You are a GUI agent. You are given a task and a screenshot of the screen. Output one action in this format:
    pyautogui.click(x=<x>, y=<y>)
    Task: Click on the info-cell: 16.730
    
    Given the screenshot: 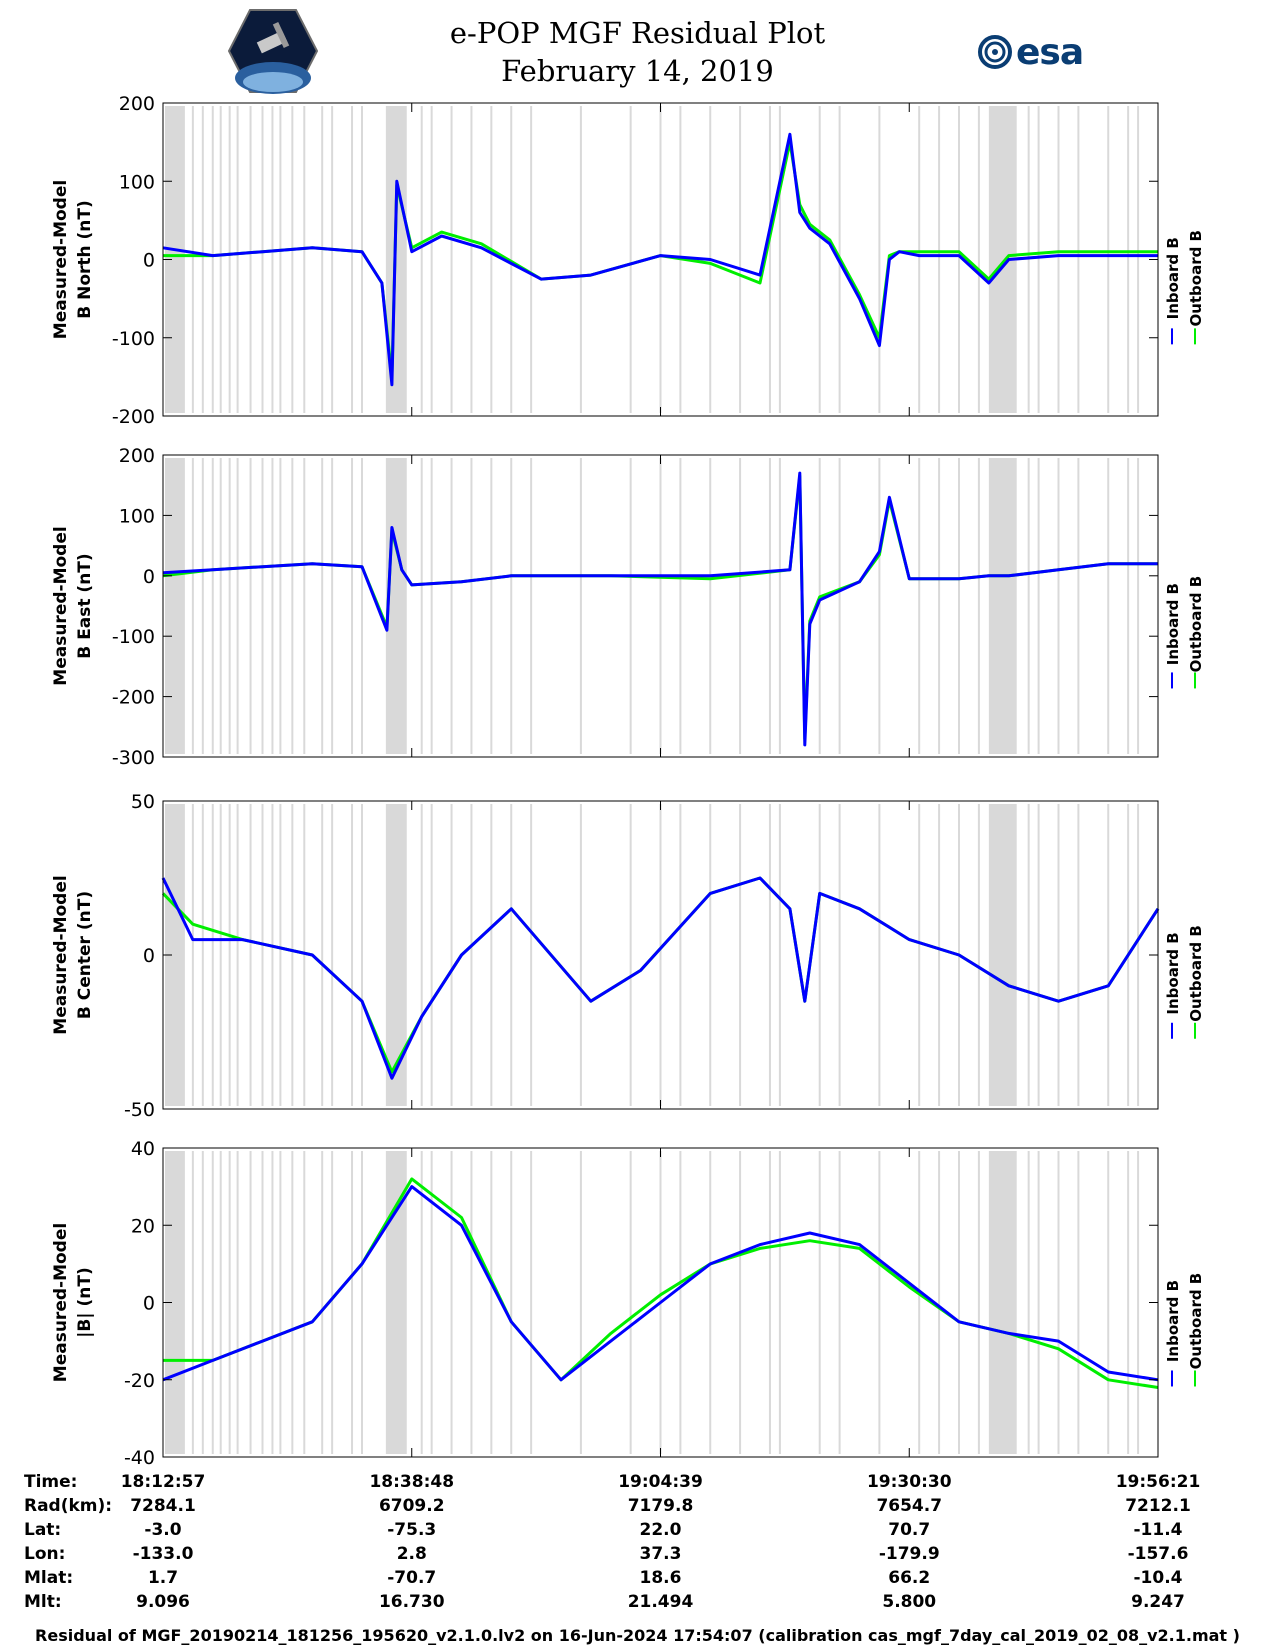 What is the action you would take?
    pyautogui.click(x=411, y=1602)
    